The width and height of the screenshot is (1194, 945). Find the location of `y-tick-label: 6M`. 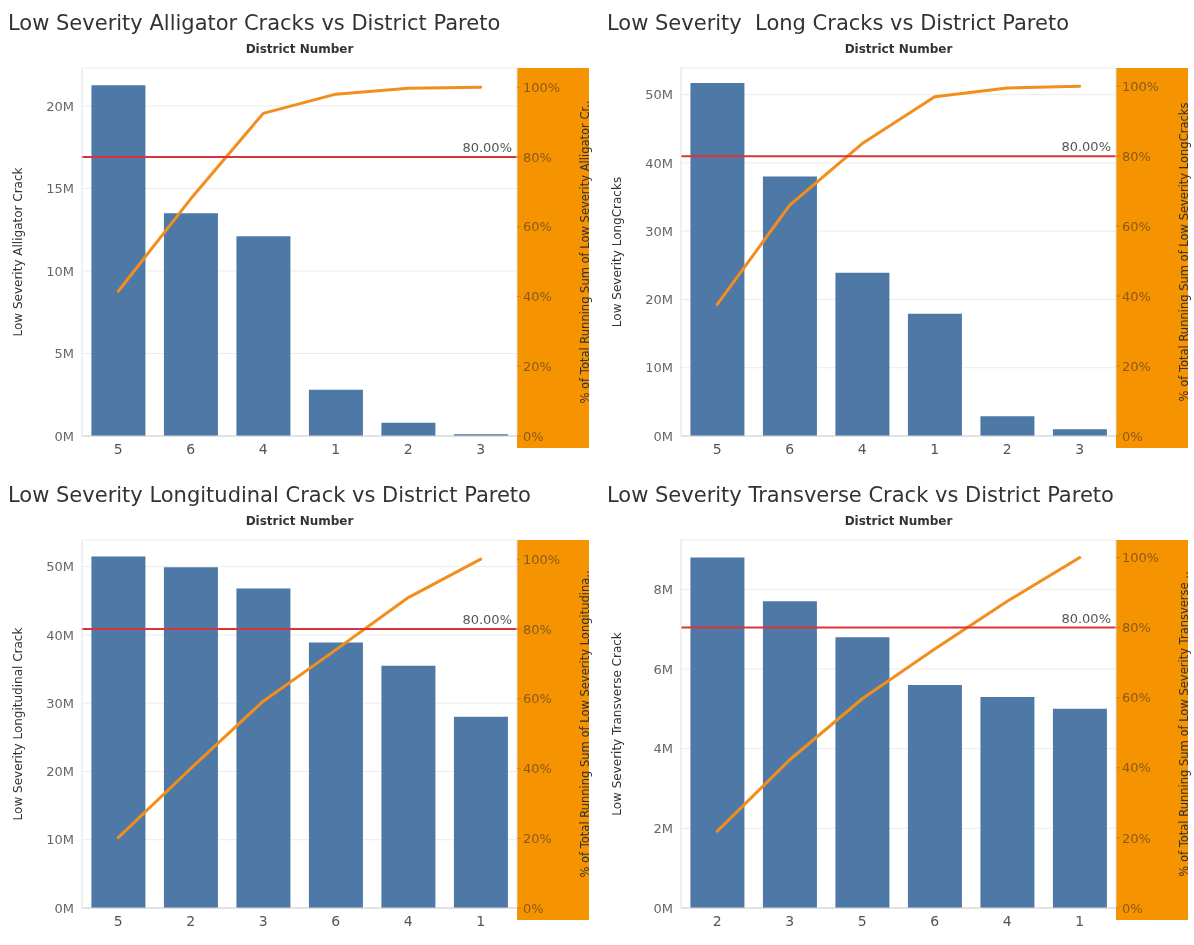

y-tick-label: 6M is located at coordinates (663, 669).